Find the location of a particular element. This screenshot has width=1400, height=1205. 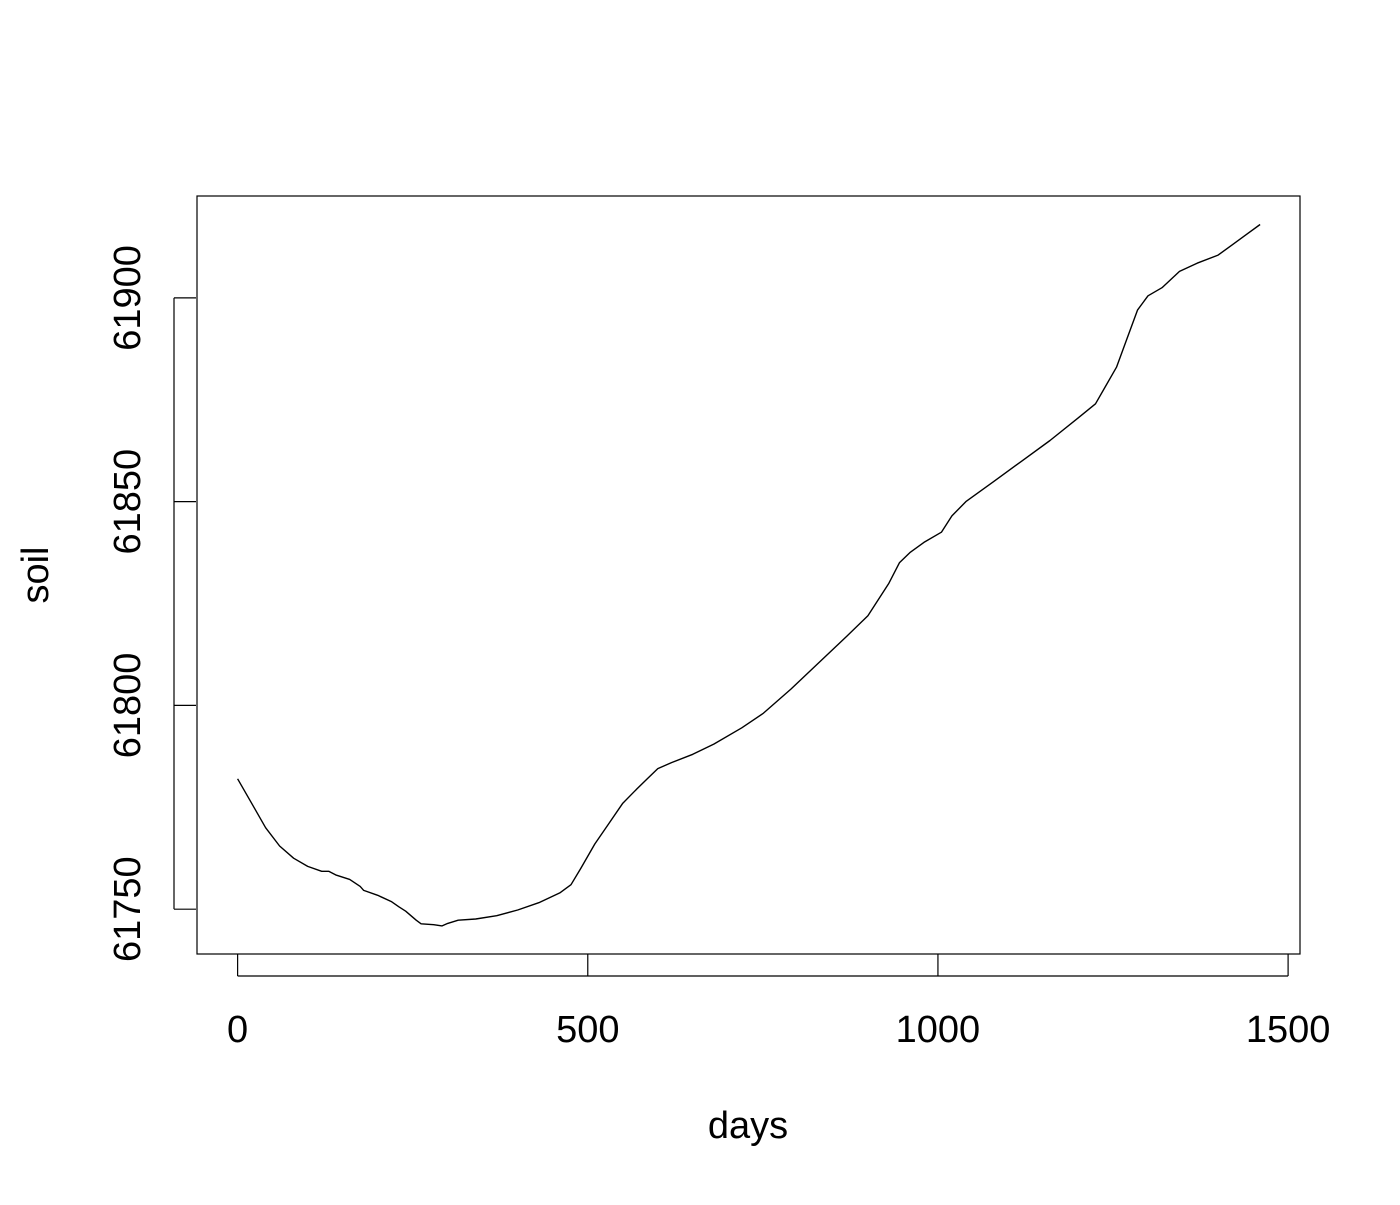

y-axis-title: soil is located at coordinates (36, 574).